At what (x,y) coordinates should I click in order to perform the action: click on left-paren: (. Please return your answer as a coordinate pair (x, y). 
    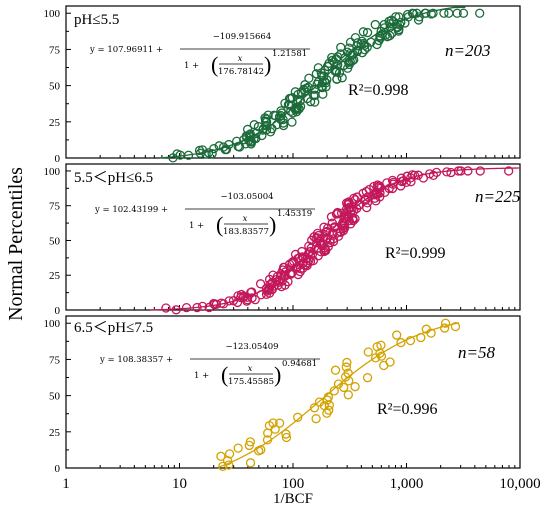
    Looking at the image, I should click on (219, 224).